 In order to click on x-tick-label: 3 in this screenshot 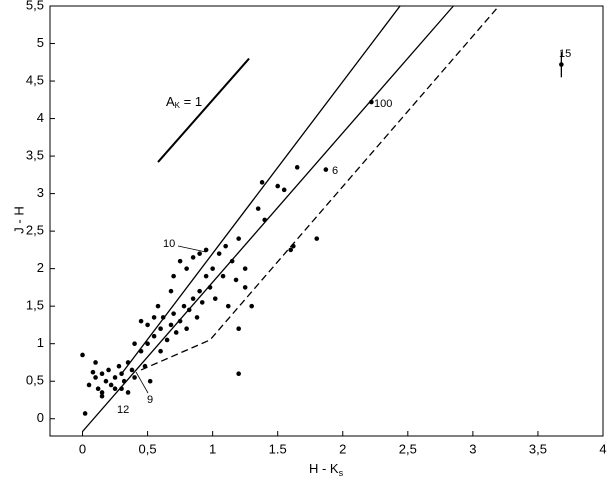, I will do `click(472, 448)`.